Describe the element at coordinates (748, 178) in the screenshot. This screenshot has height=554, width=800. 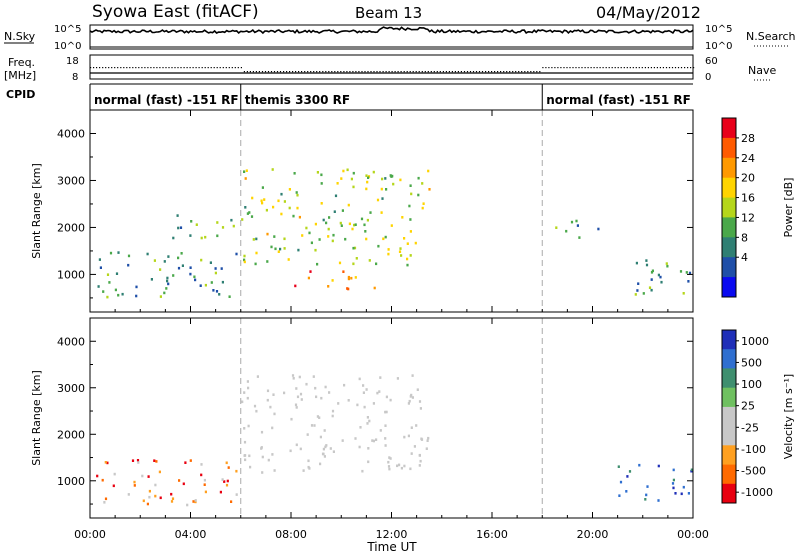
I see `colorbar-tick-label: 20` at that location.